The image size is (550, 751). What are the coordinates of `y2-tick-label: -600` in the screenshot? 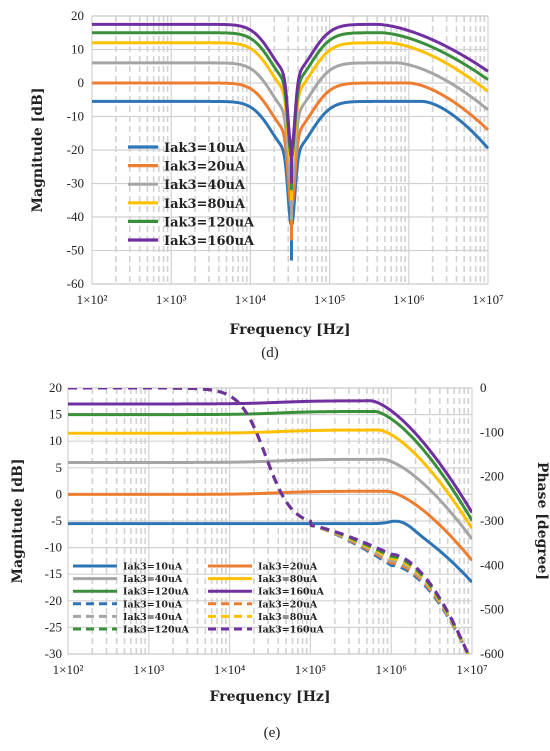 It's located at (492, 653).